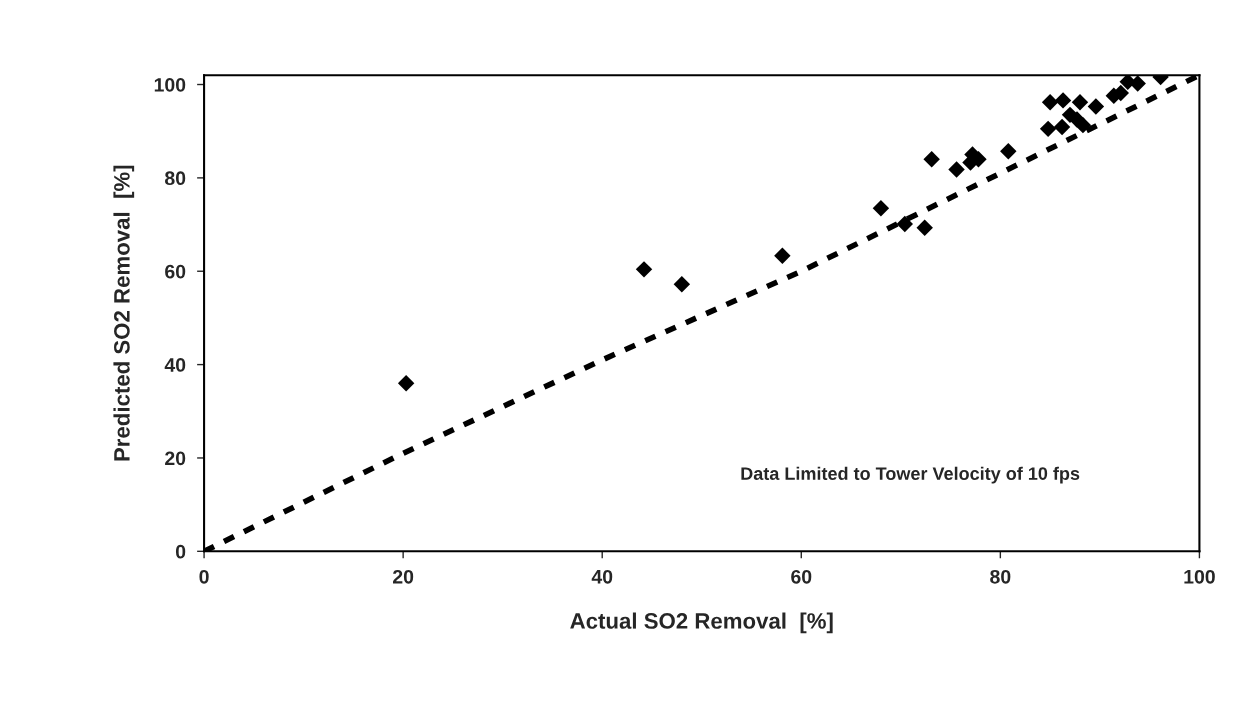 The height and width of the screenshot is (716, 1252). What do you see at coordinates (1199, 576) in the screenshot?
I see `x-tick-label: 100` at bounding box center [1199, 576].